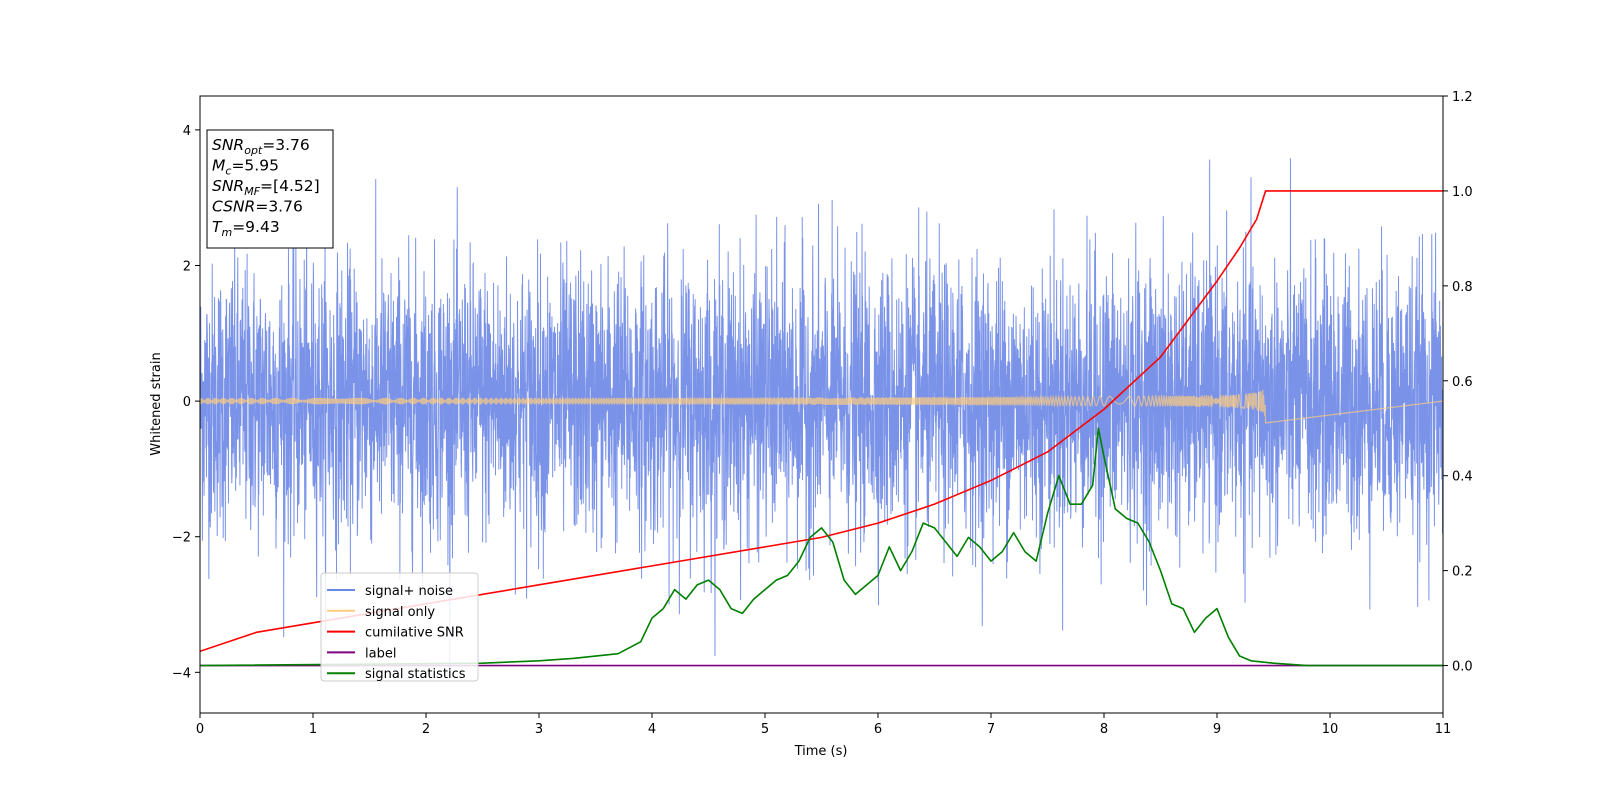  What do you see at coordinates (187, 267) in the screenshot?
I see `y-left-tick-label: 2` at bounding box center [187, 267].